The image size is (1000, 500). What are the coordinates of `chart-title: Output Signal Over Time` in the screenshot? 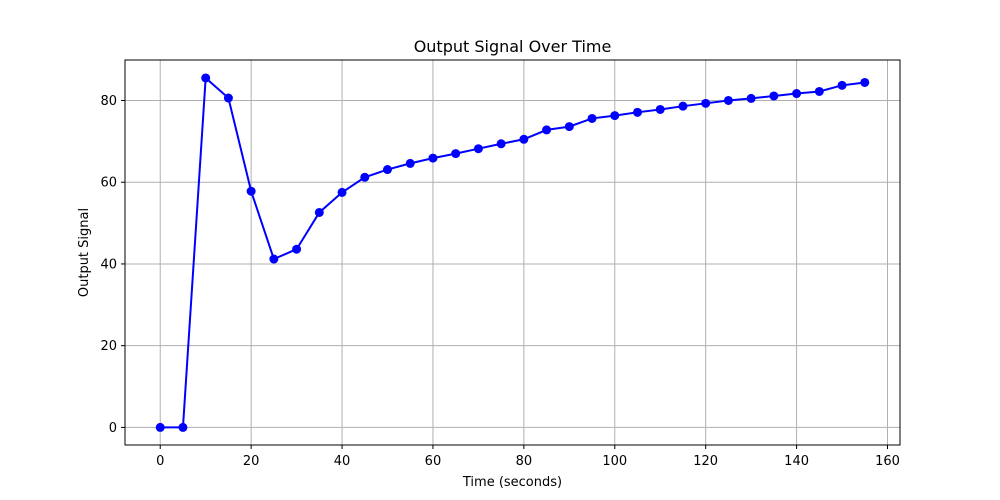 It's located at (513, 46).